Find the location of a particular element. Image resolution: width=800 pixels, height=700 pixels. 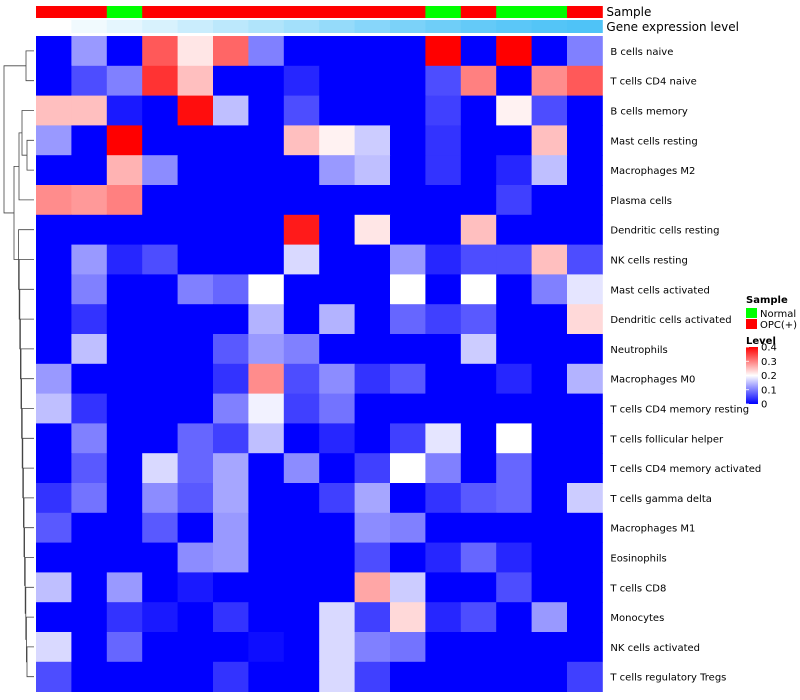

sample-legend-swatch is located at coordinates (751, 313).